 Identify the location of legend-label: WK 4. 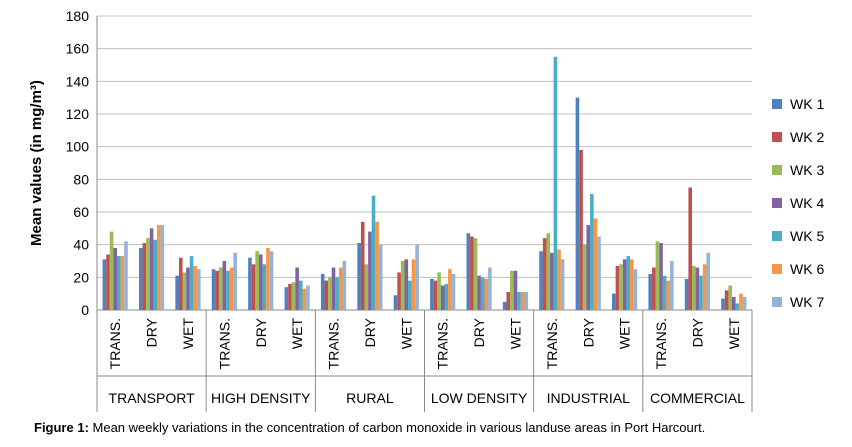
(807, 203).